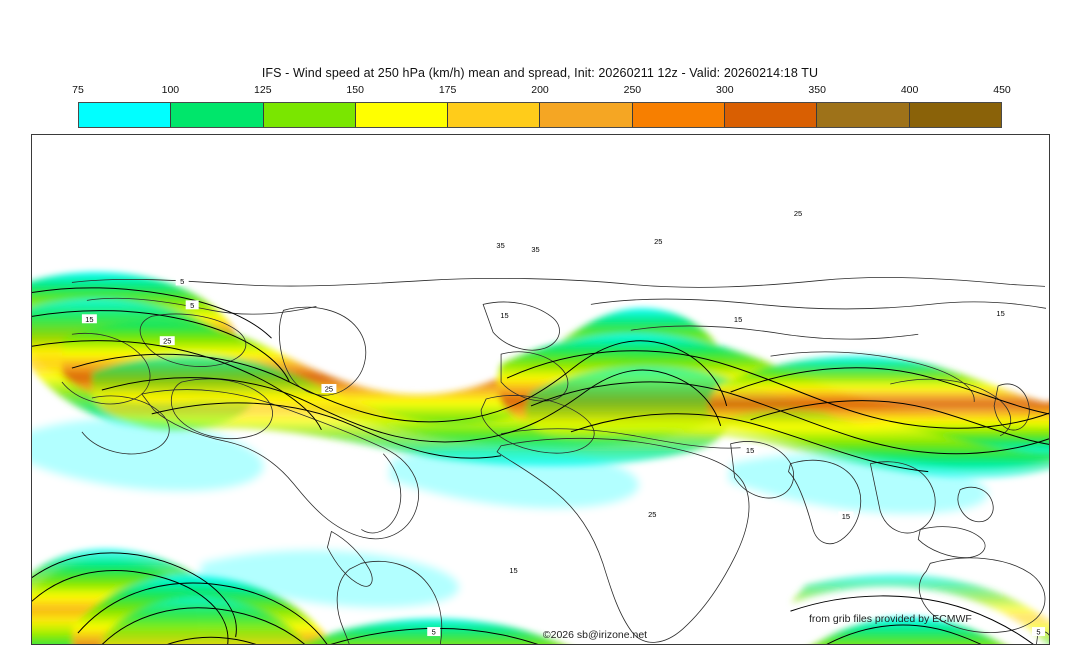 The width and height of the screenshot is (1080, 658). I want to click on colorbar-tick-450: 450, so click(1002, 90).